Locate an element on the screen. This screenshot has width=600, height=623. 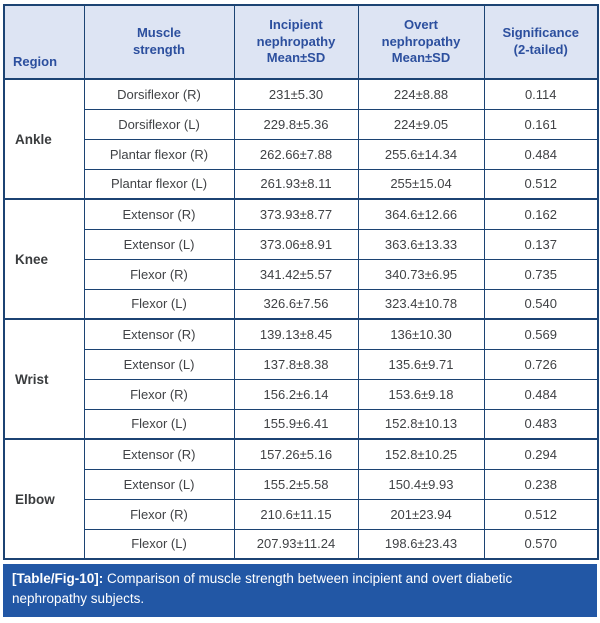
muscle-cell: Dorsiflexor (L) is located at coordinates (159, 124).